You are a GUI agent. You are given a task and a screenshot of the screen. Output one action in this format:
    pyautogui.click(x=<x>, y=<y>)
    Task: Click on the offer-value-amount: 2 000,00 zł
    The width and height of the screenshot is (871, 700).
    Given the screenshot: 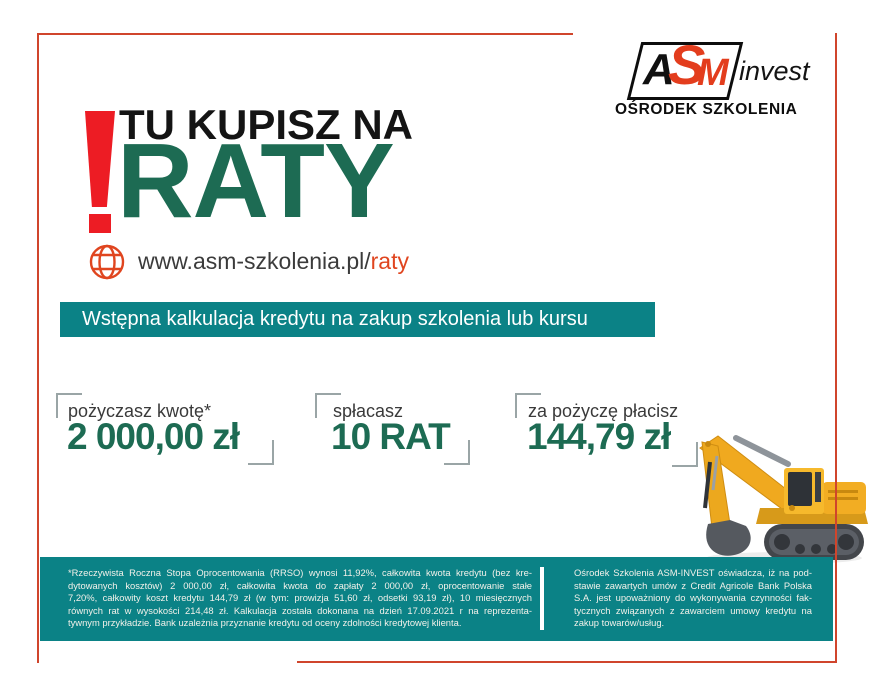 What is the action you would take?
    pyautogui.click(x=153, y=436)
    